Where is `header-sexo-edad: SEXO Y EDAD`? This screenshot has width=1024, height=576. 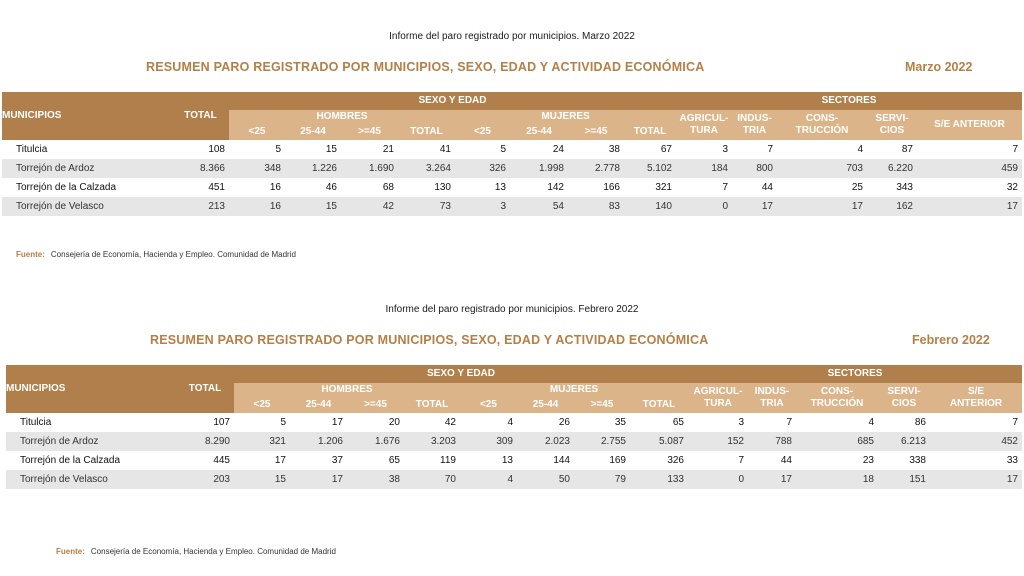 header-sexo-edad: SEXO Y EDAD is located at coordinates (461, 374).